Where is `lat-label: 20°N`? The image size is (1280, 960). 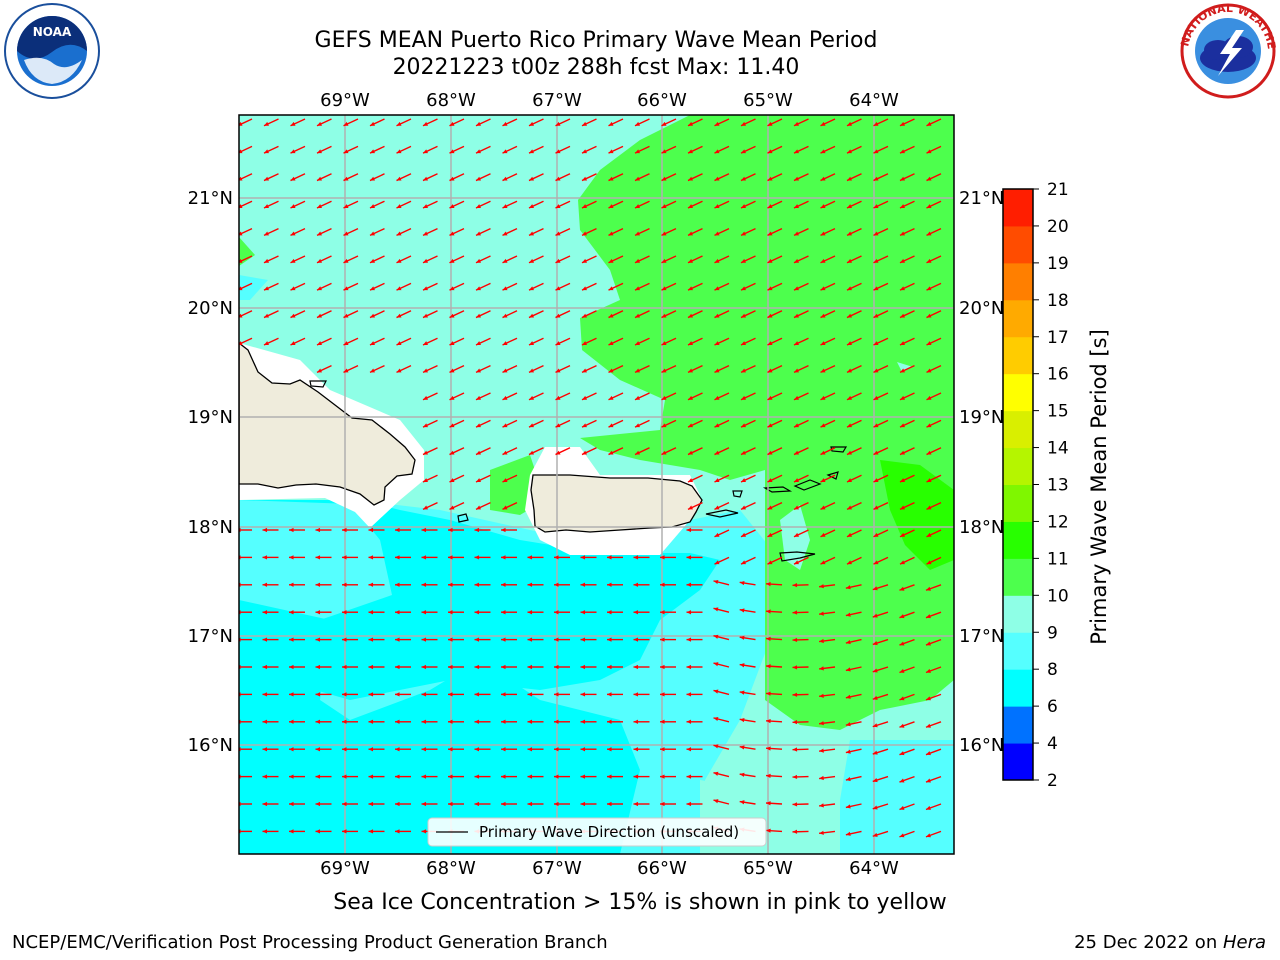
lat-label: 20°N is located at coordinates (981, 308).